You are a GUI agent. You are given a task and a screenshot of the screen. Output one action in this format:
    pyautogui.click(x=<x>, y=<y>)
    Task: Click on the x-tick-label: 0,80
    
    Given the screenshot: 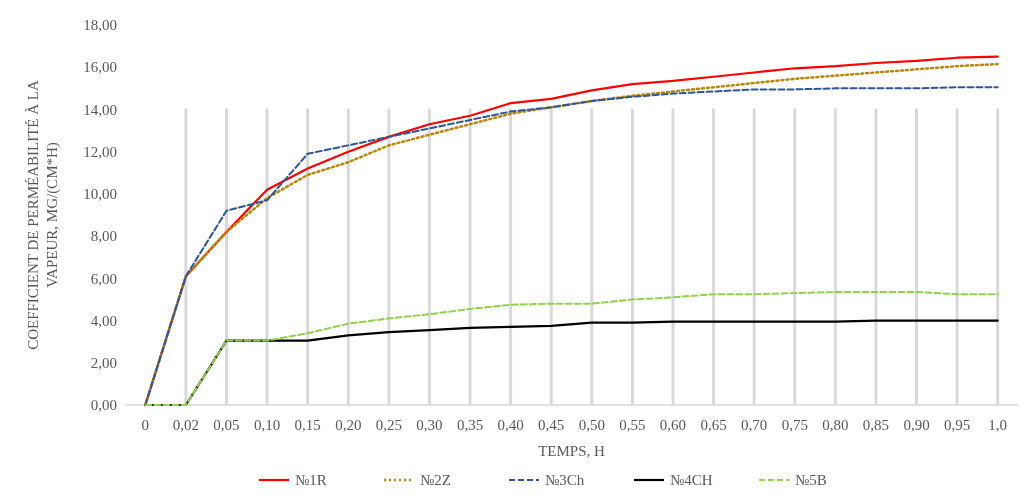 What is the action you would take?
    pyautogui.click(x=835, y=425)
    